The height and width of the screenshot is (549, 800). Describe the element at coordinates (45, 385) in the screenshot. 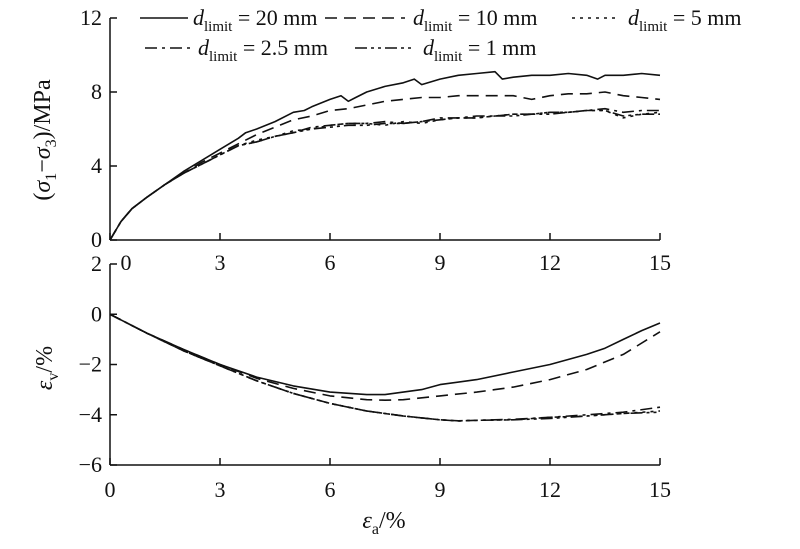

I see `bottom-y-title-sym: ε` at that location.